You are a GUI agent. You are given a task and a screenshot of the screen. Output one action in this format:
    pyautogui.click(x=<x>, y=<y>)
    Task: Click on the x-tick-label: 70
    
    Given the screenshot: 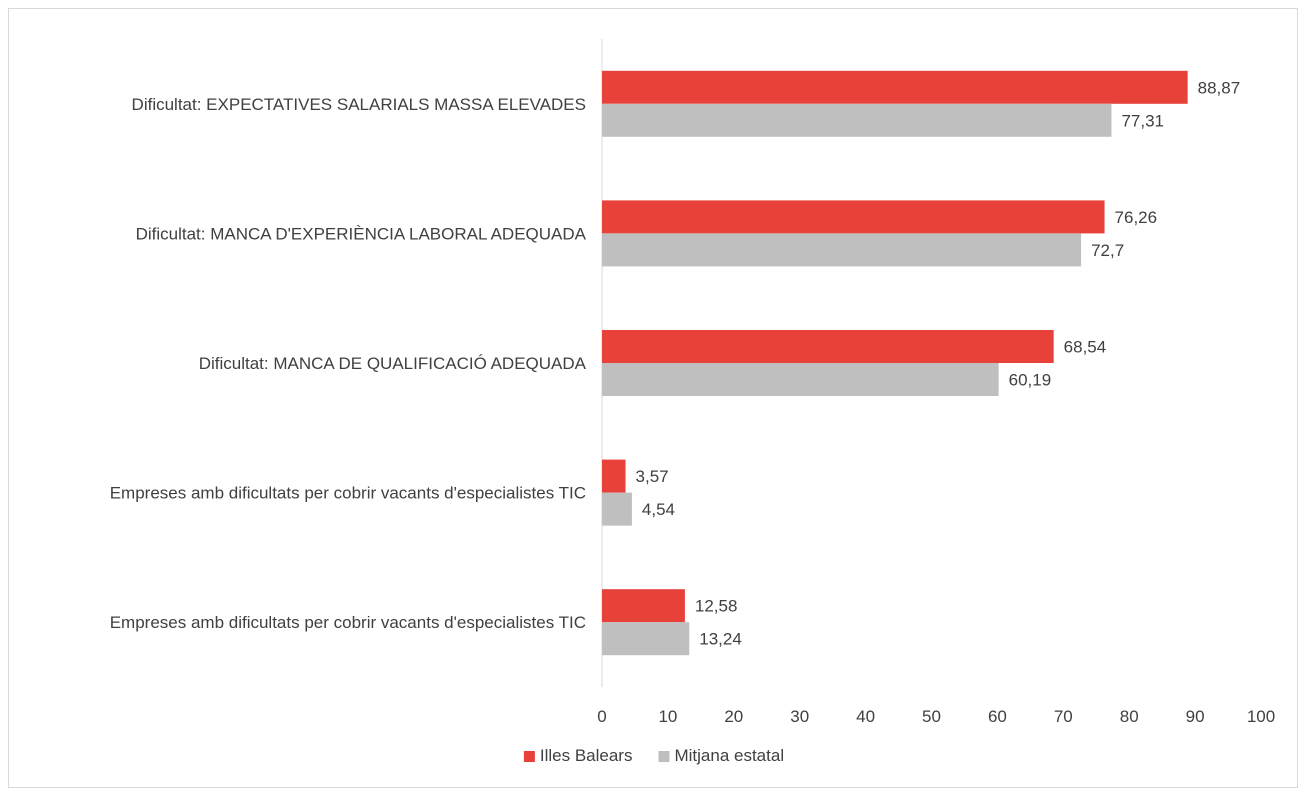 What is the action you would take?
    pyautogui.click(x=1063, y=716)
    